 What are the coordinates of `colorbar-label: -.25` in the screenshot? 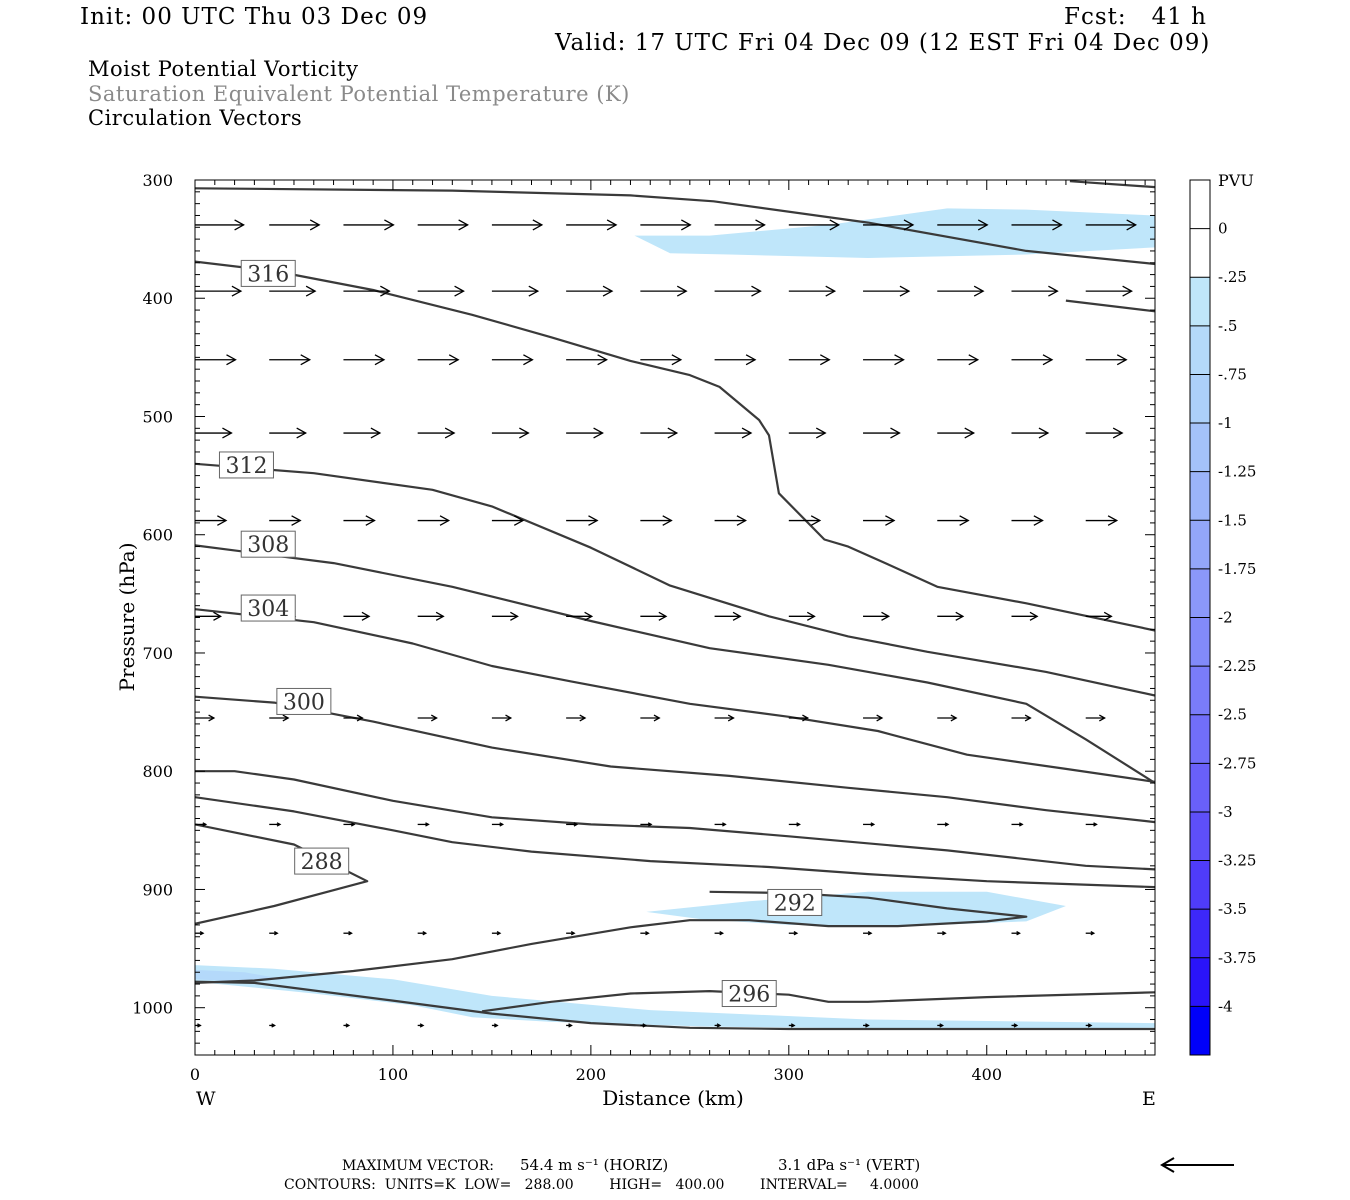 It's located at (1232, 277).